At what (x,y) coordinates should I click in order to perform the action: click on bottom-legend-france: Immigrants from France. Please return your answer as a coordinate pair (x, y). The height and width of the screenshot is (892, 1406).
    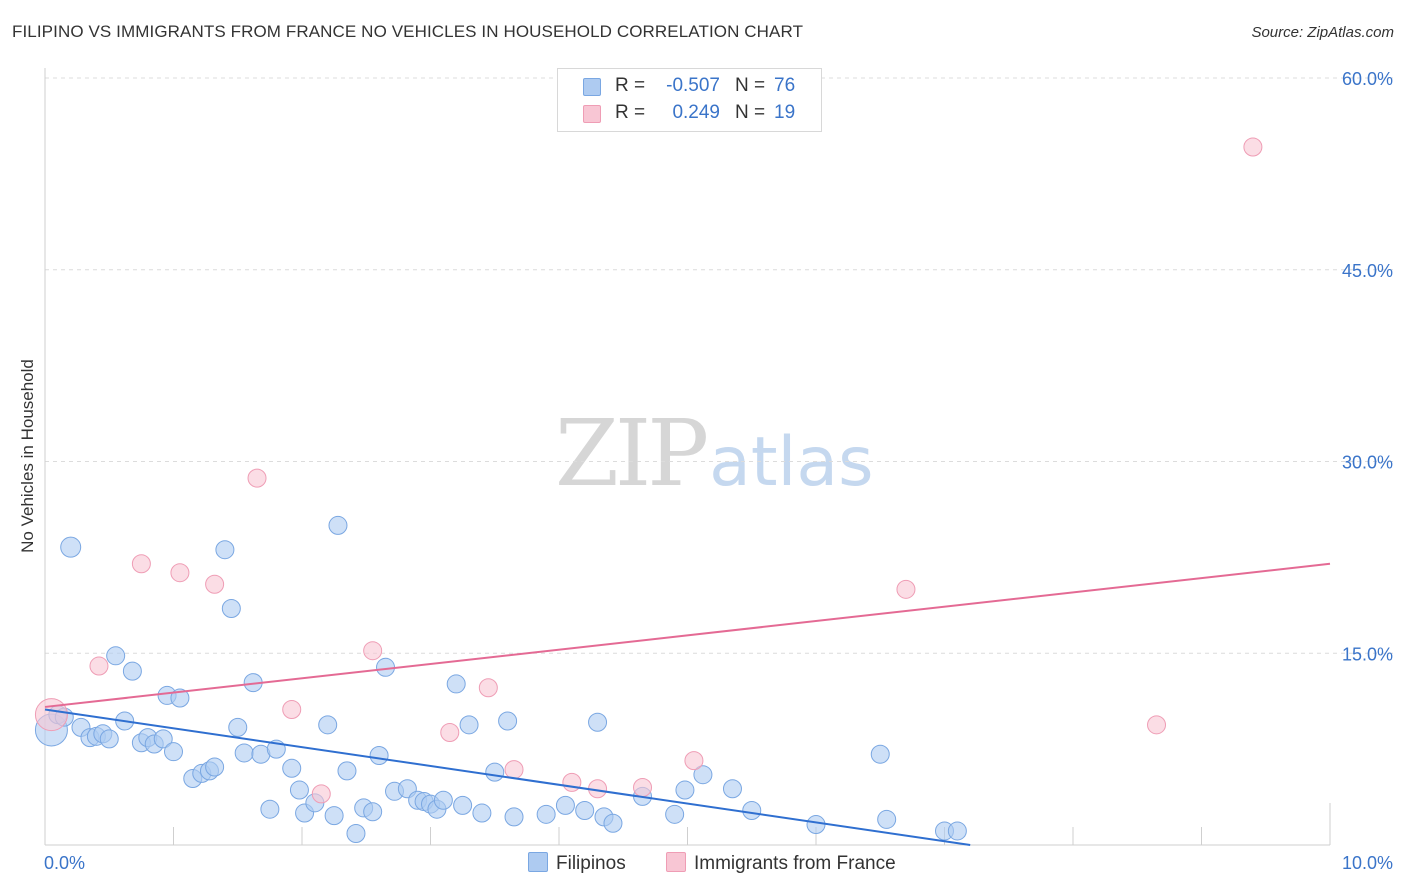
    Looking at the image, I should click on (781, 863).